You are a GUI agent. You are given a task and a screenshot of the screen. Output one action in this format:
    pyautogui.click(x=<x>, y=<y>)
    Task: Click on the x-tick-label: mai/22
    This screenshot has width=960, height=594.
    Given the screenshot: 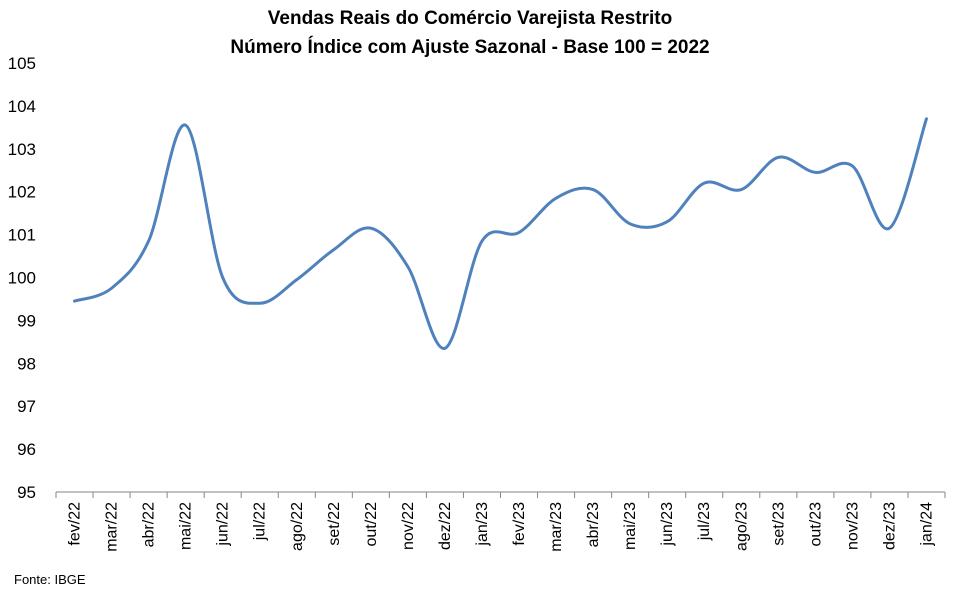 What is the action you would take?
    pyautogui.click(x=186, y=526)
    